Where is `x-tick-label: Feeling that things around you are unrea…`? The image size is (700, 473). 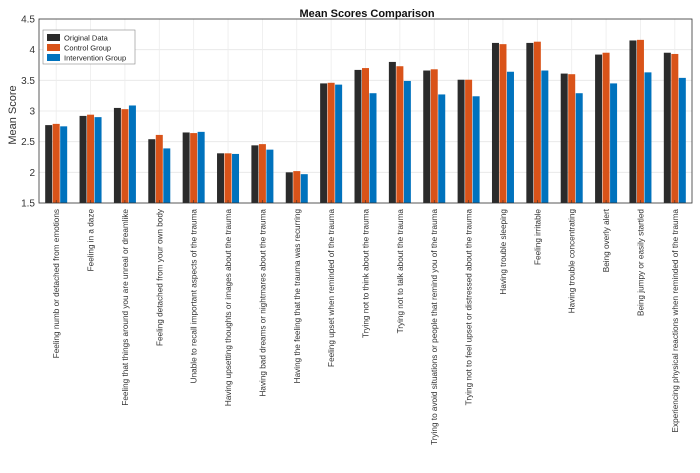
x-tick-label: Feeling that things around you are unrea… is located at coordinates (125, 307).